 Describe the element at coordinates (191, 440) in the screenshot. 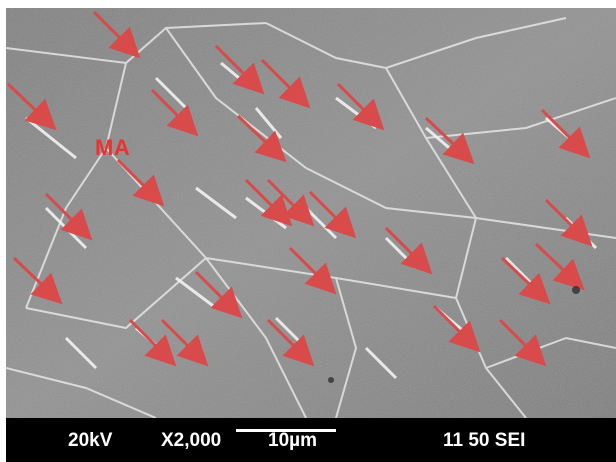

I see `magnification: X2,000` at that location.